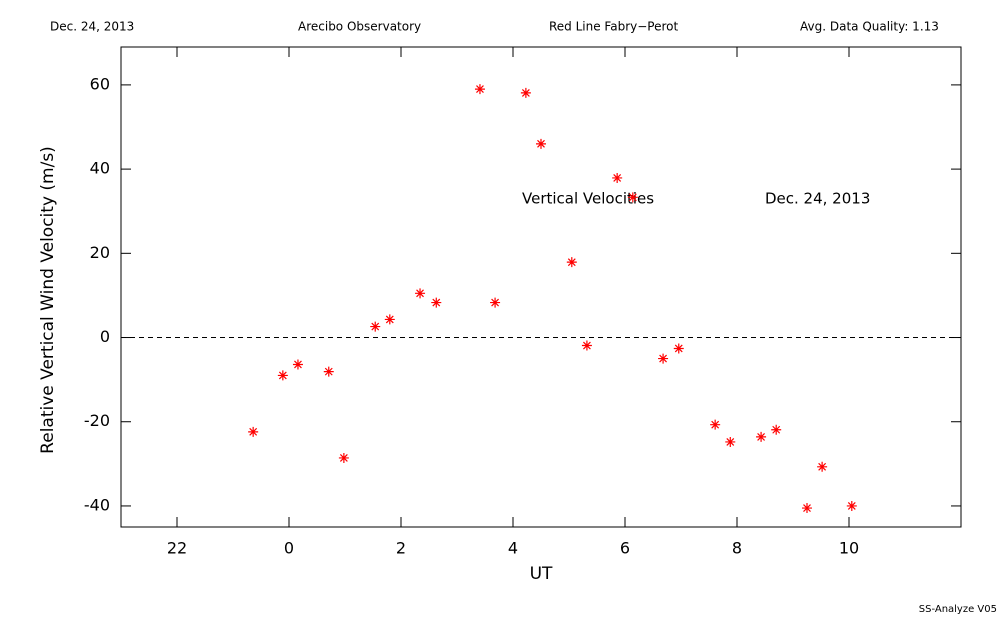 The width and height of the screenshot is (1000, 625). Describe the element at coordinates (588, 199) in the screenshot. I see `annotation: Vertical Velocities` at that location.